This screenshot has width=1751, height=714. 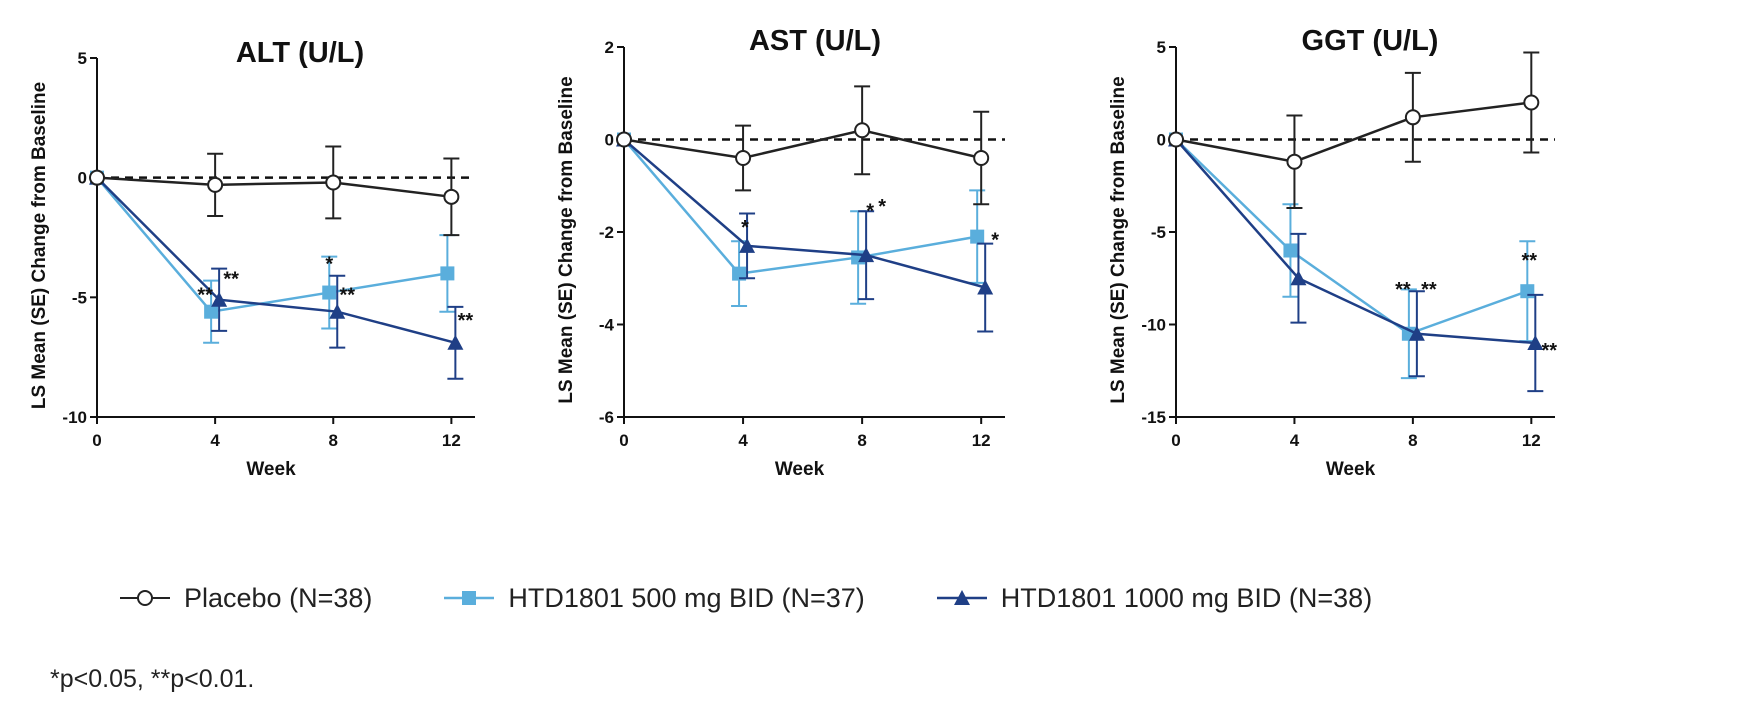 I want to click on y-tick-label: -2, so click(x=606, y=232).